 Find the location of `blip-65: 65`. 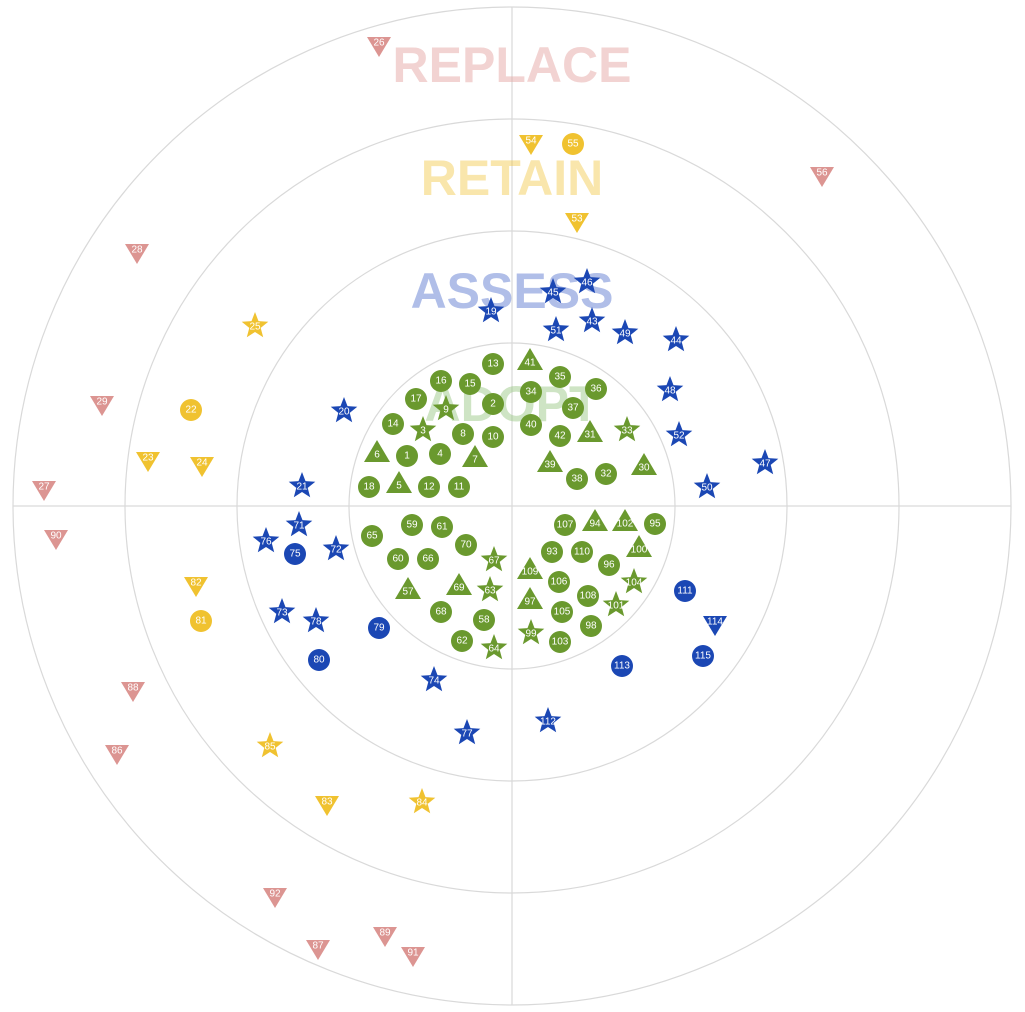

blip-65: 65 is located at coordinates (372, 536).